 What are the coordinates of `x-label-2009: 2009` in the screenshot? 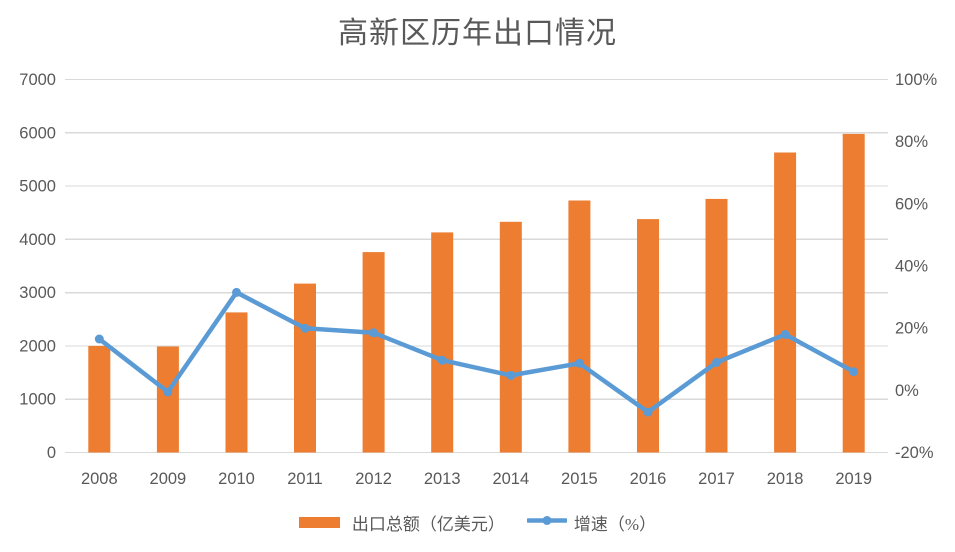 It's located at (168, 479).